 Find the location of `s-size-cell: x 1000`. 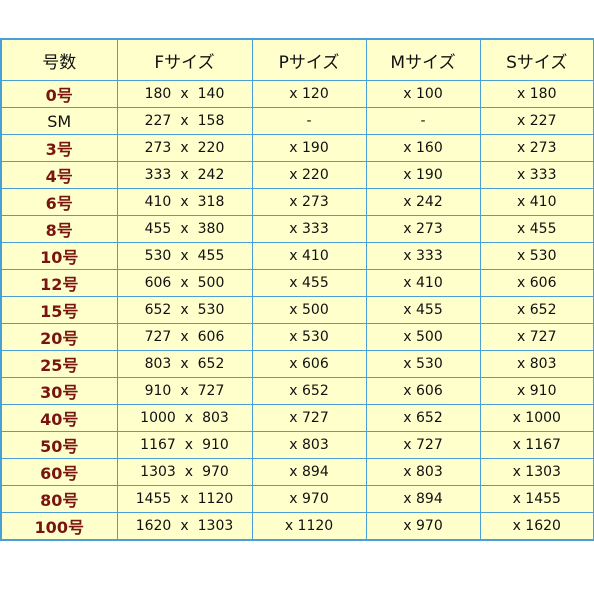

s-size-cell: x 1000 is located at coordinates (536, 418).